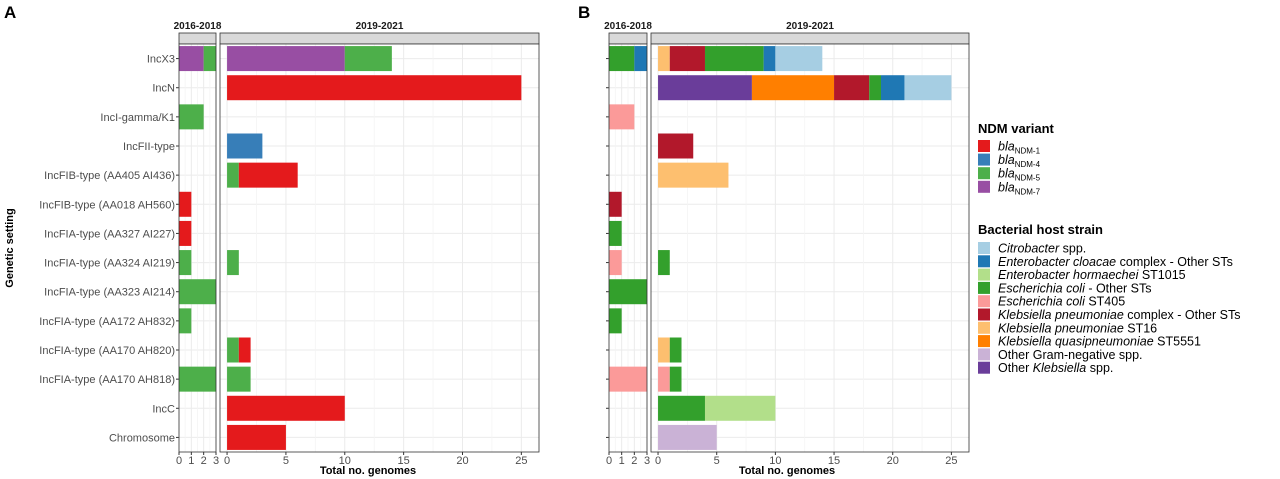 Image resolution: width=1280 pixels, height=479 pixels. I want to click on x-tick-label: 20, so click(462, 461).